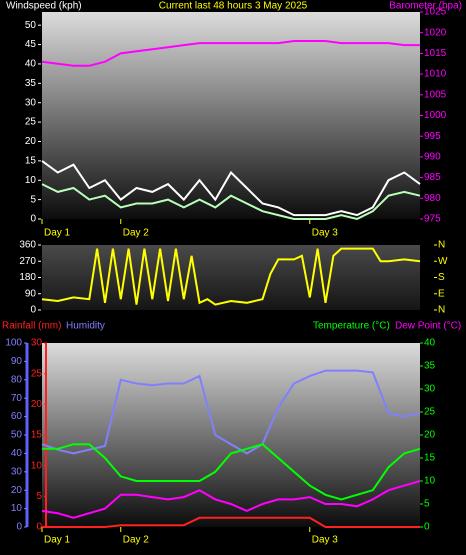  What do you see at coordinates (443, 261) in the screenshot?
I see `y-tick-label: W` at bounding box center [443, 261].